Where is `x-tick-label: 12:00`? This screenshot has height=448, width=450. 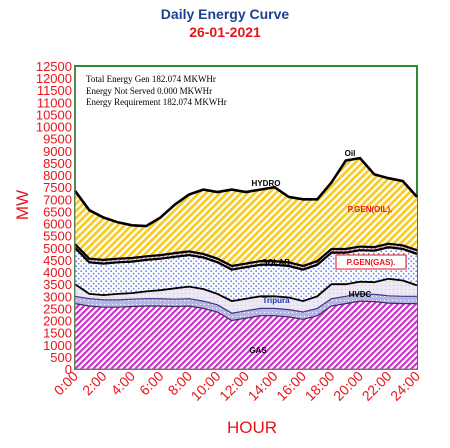 x-tick-label: 12:00 is located at coordinates (234, 386).